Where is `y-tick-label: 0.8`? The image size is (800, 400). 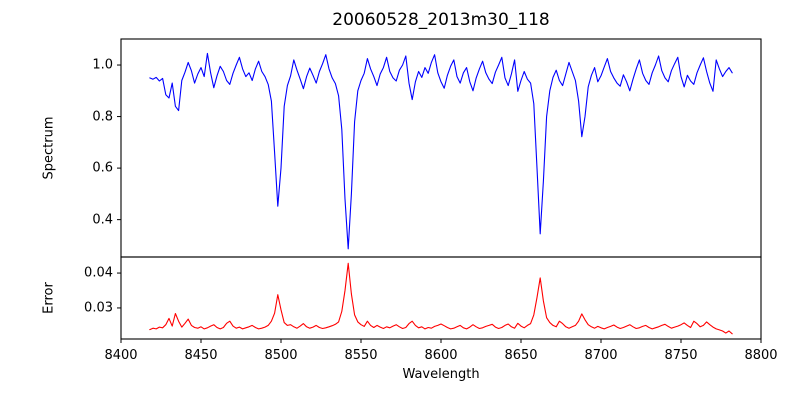
y-tick-label: 0.8 is located at coordinates (102, 117).